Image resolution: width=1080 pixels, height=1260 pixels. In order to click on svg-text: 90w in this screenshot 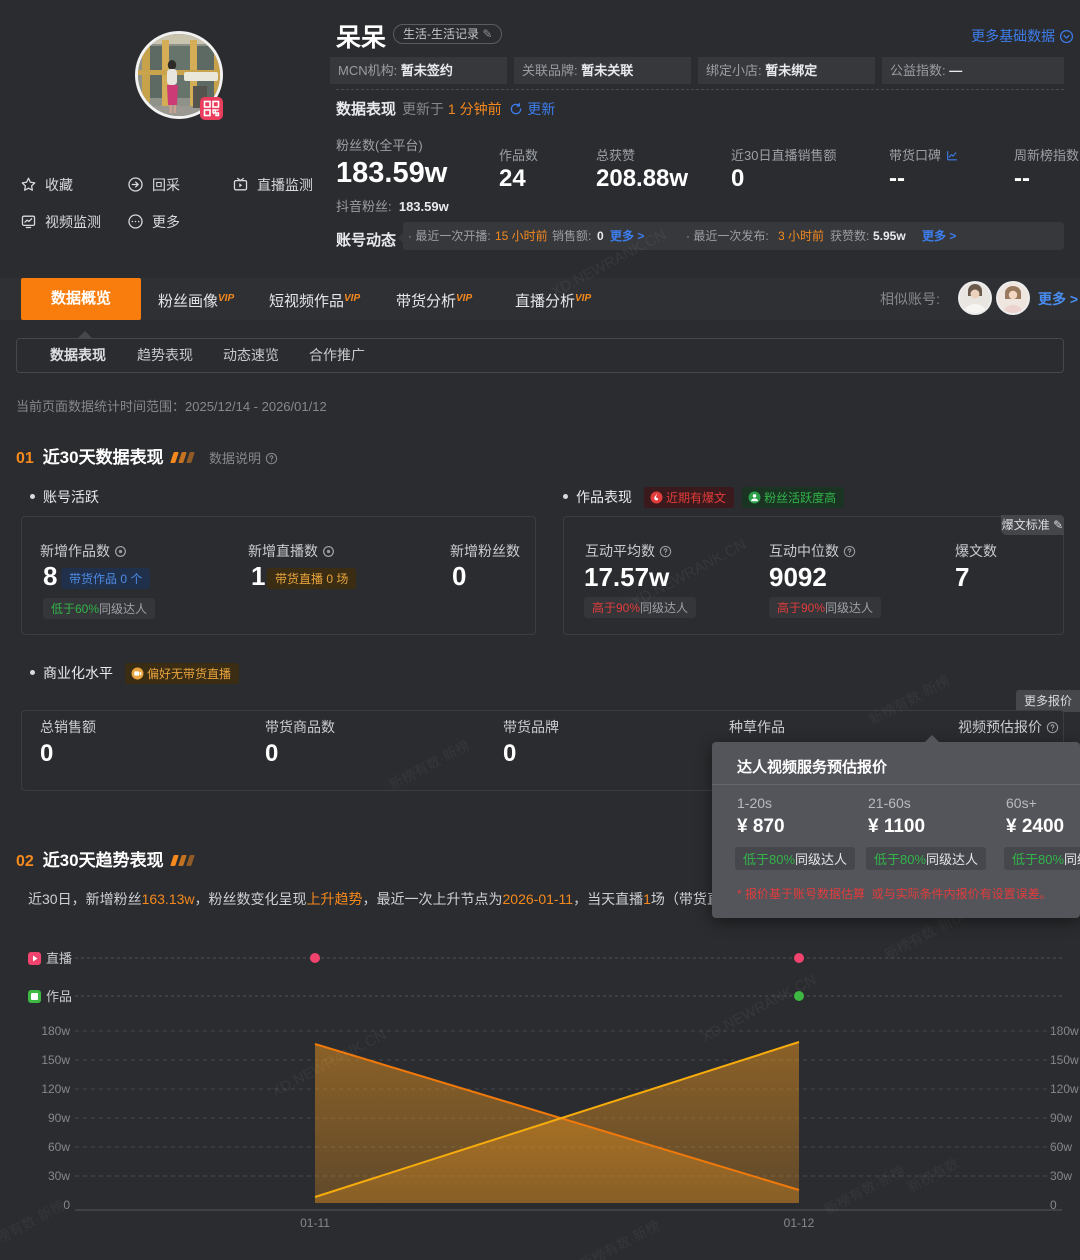, I will do `click(59, 1118)`.